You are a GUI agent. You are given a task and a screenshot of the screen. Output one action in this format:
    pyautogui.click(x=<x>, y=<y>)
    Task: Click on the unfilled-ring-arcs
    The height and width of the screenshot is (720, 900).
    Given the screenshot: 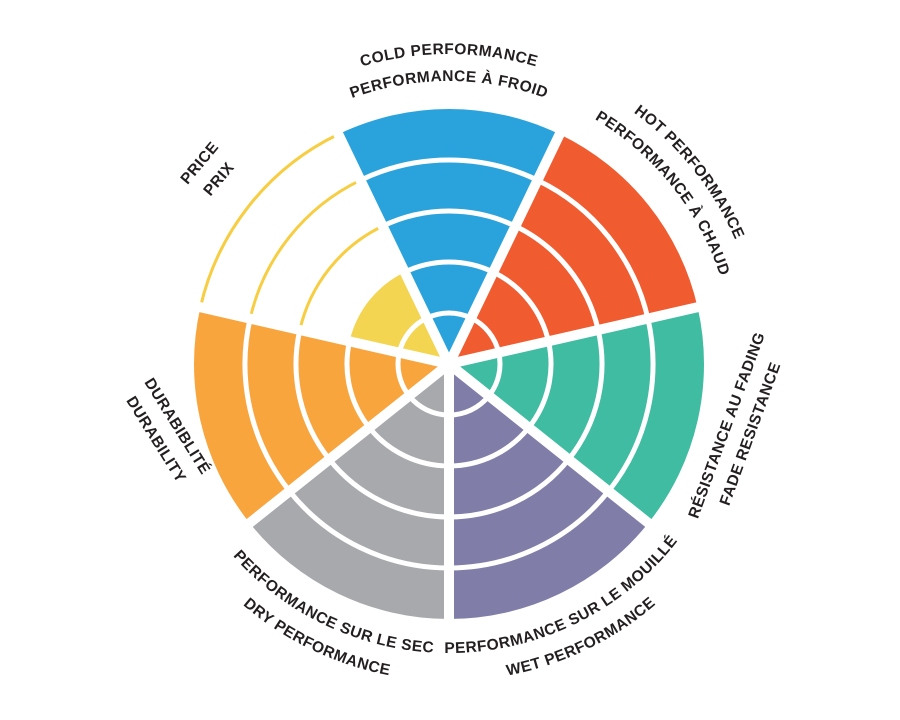 What is the action you would take?
    pyautogui.click(x=291, y=231)
    